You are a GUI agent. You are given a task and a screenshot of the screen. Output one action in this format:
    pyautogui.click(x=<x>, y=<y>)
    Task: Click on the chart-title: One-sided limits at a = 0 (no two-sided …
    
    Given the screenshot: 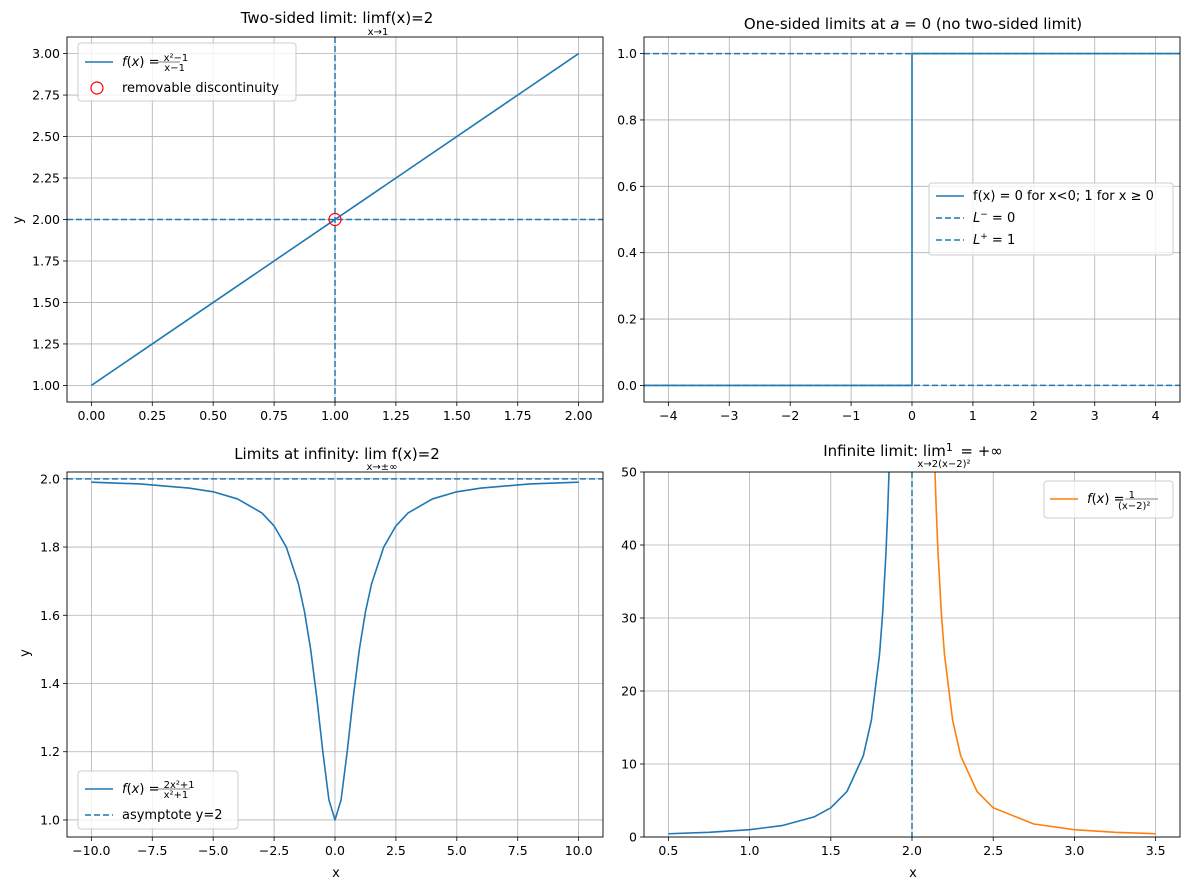 What is the action you would take?
    pyautogui.click(x=913, y=24)
    